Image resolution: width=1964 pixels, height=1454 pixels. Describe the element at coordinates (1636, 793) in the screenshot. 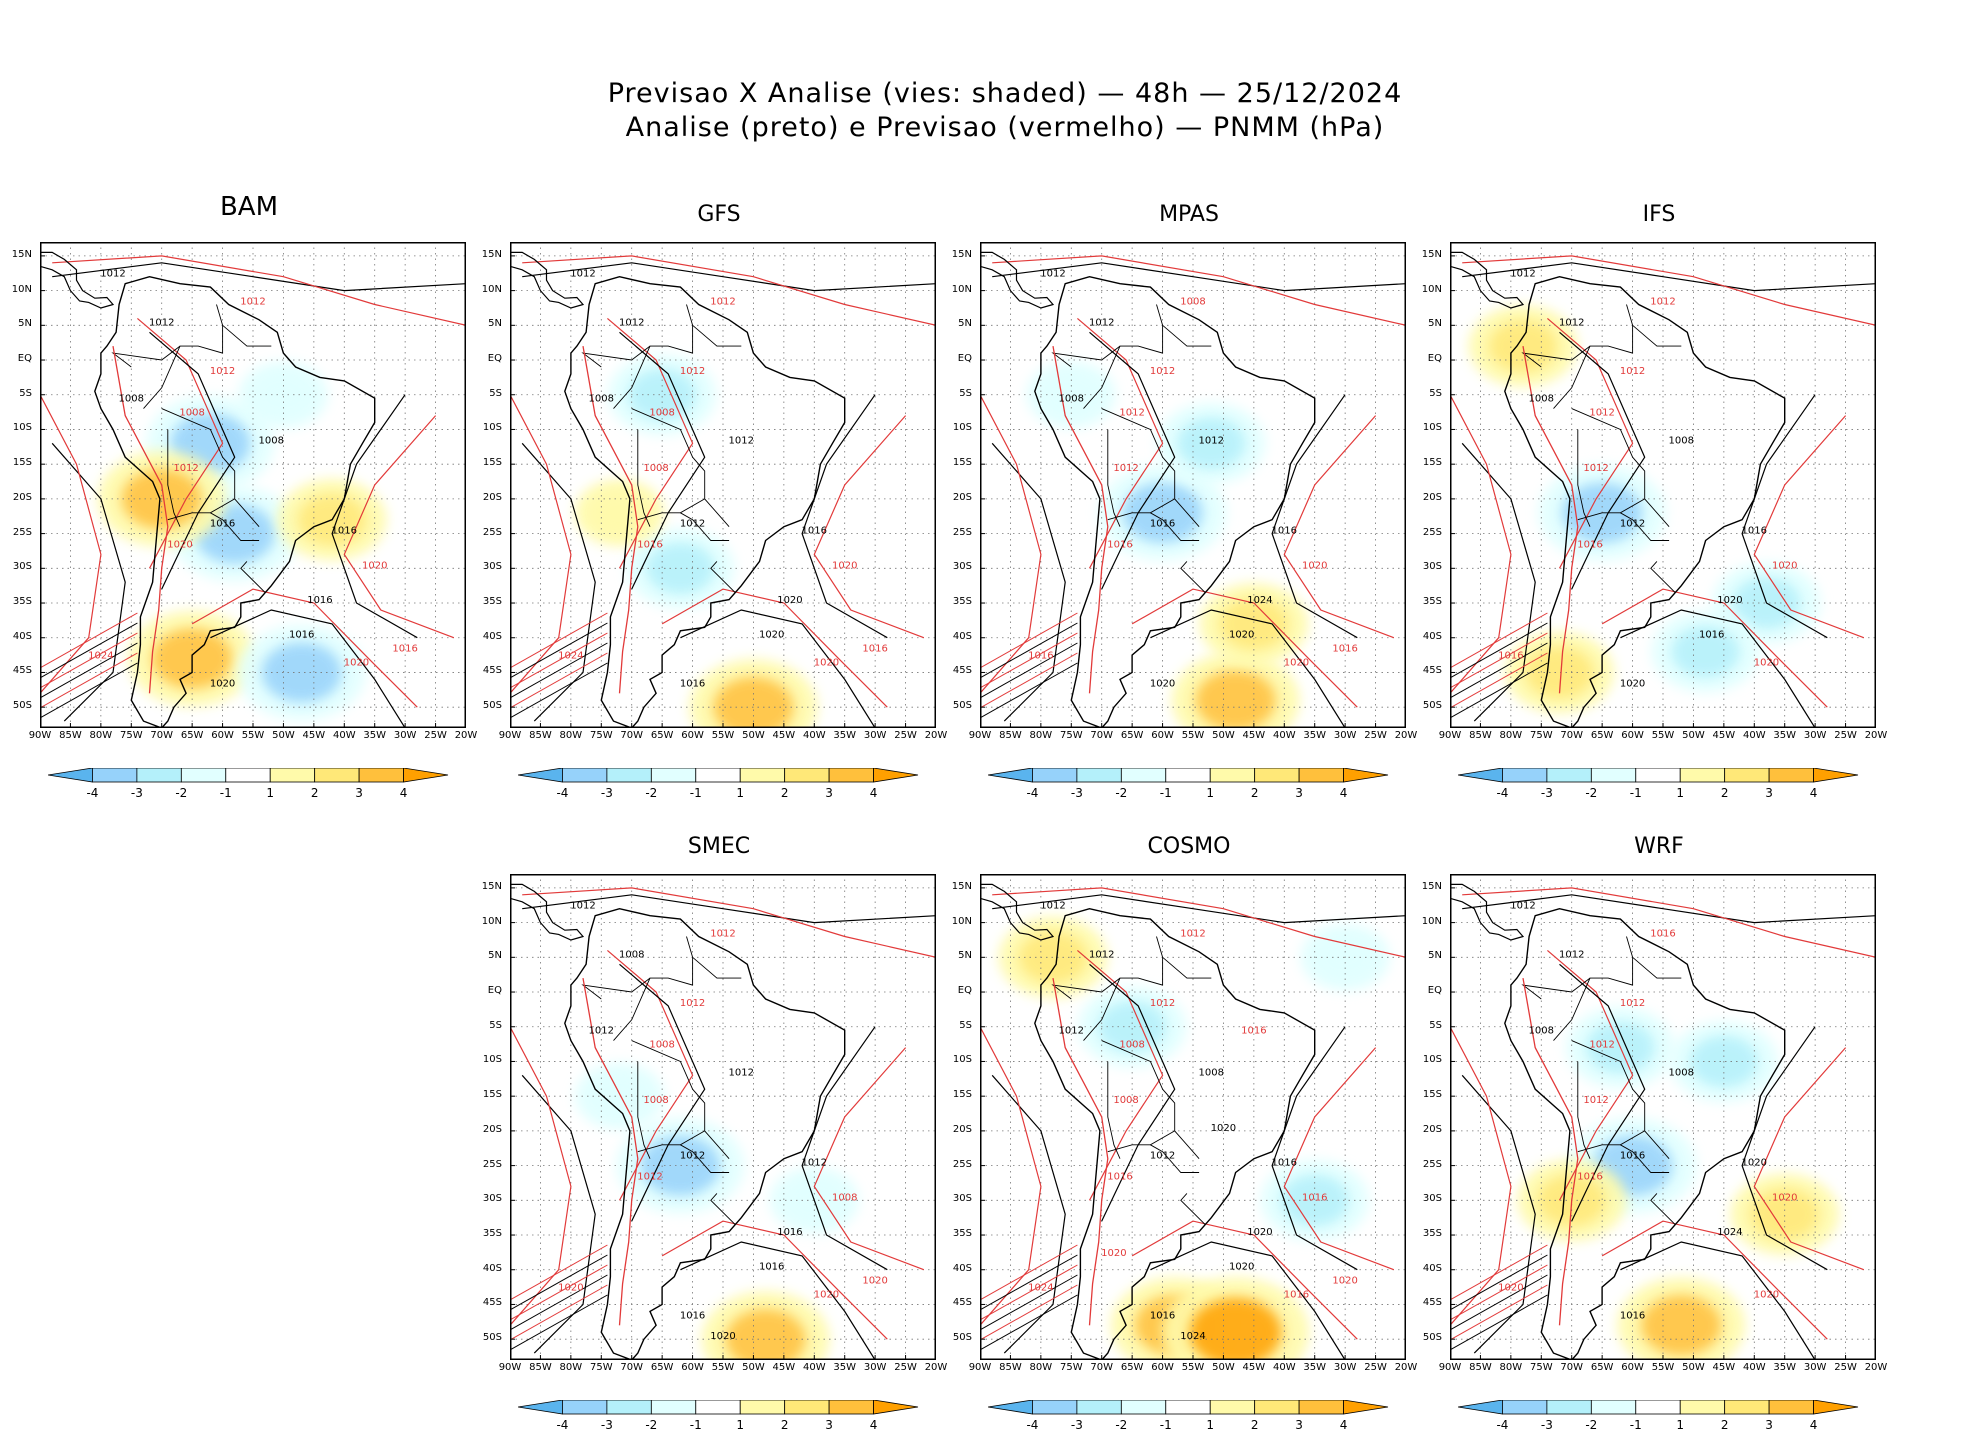

I see `colorbar-label: -1` at that location.